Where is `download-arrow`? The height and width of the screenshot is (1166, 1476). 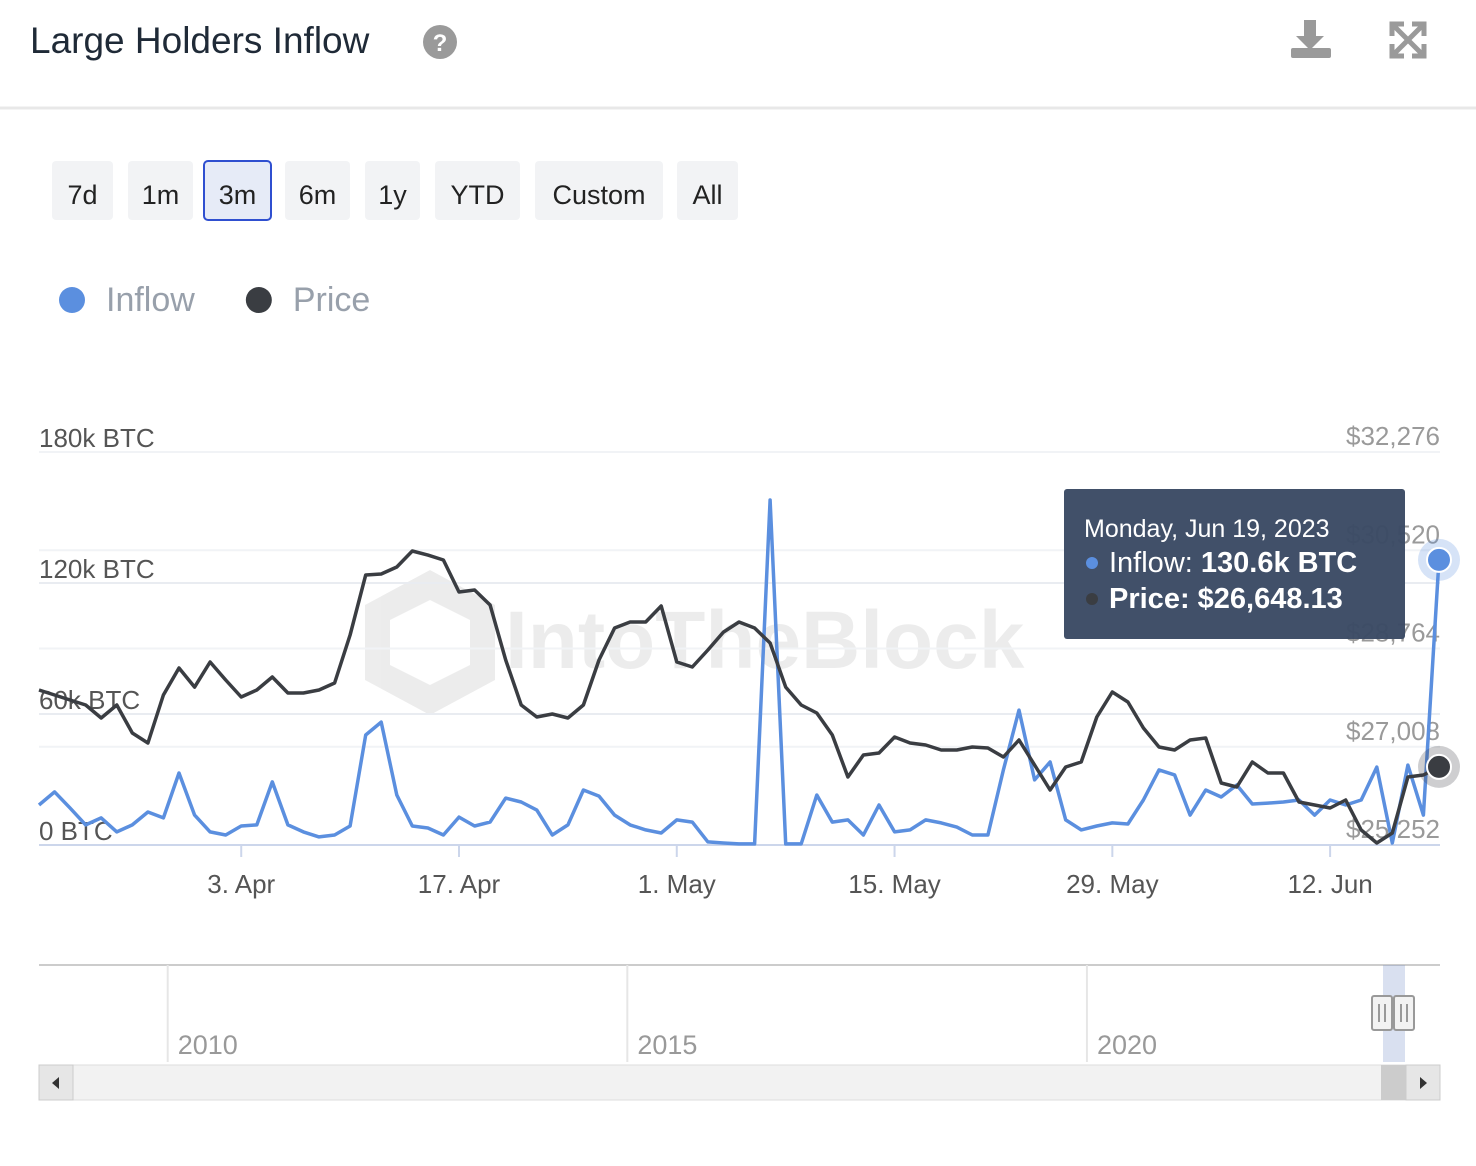 download-arrow is located at coordinates (1310, 43).